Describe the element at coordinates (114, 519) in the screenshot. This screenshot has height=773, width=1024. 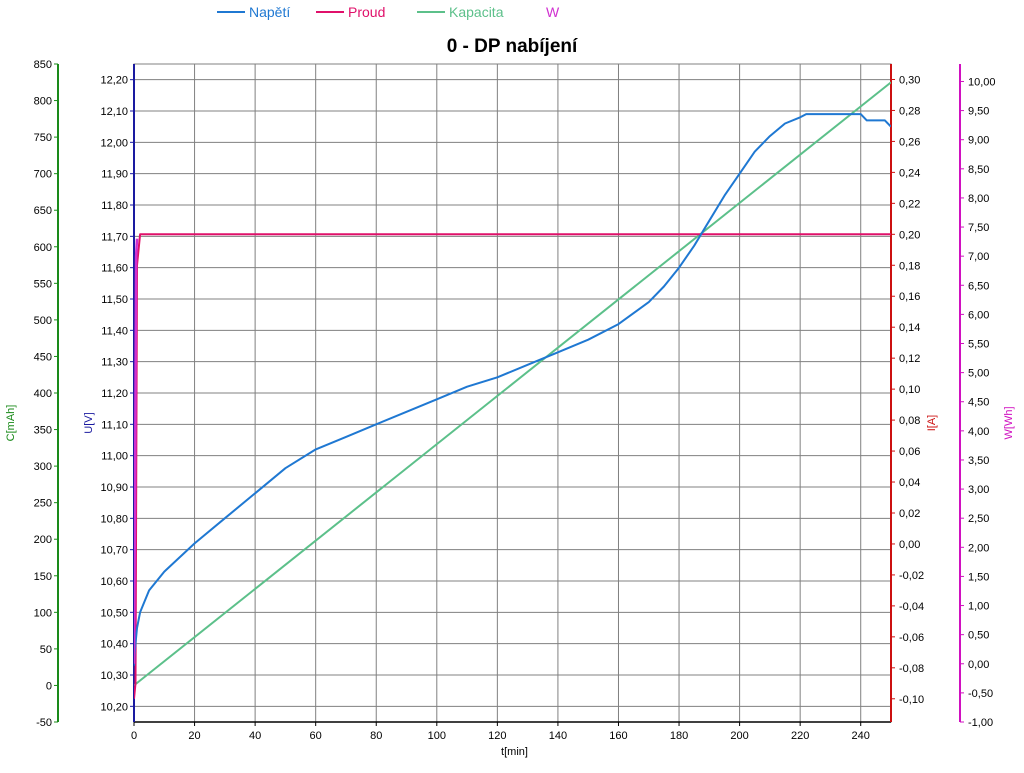
I see `voltage-tick-label: 10,80` at that location.